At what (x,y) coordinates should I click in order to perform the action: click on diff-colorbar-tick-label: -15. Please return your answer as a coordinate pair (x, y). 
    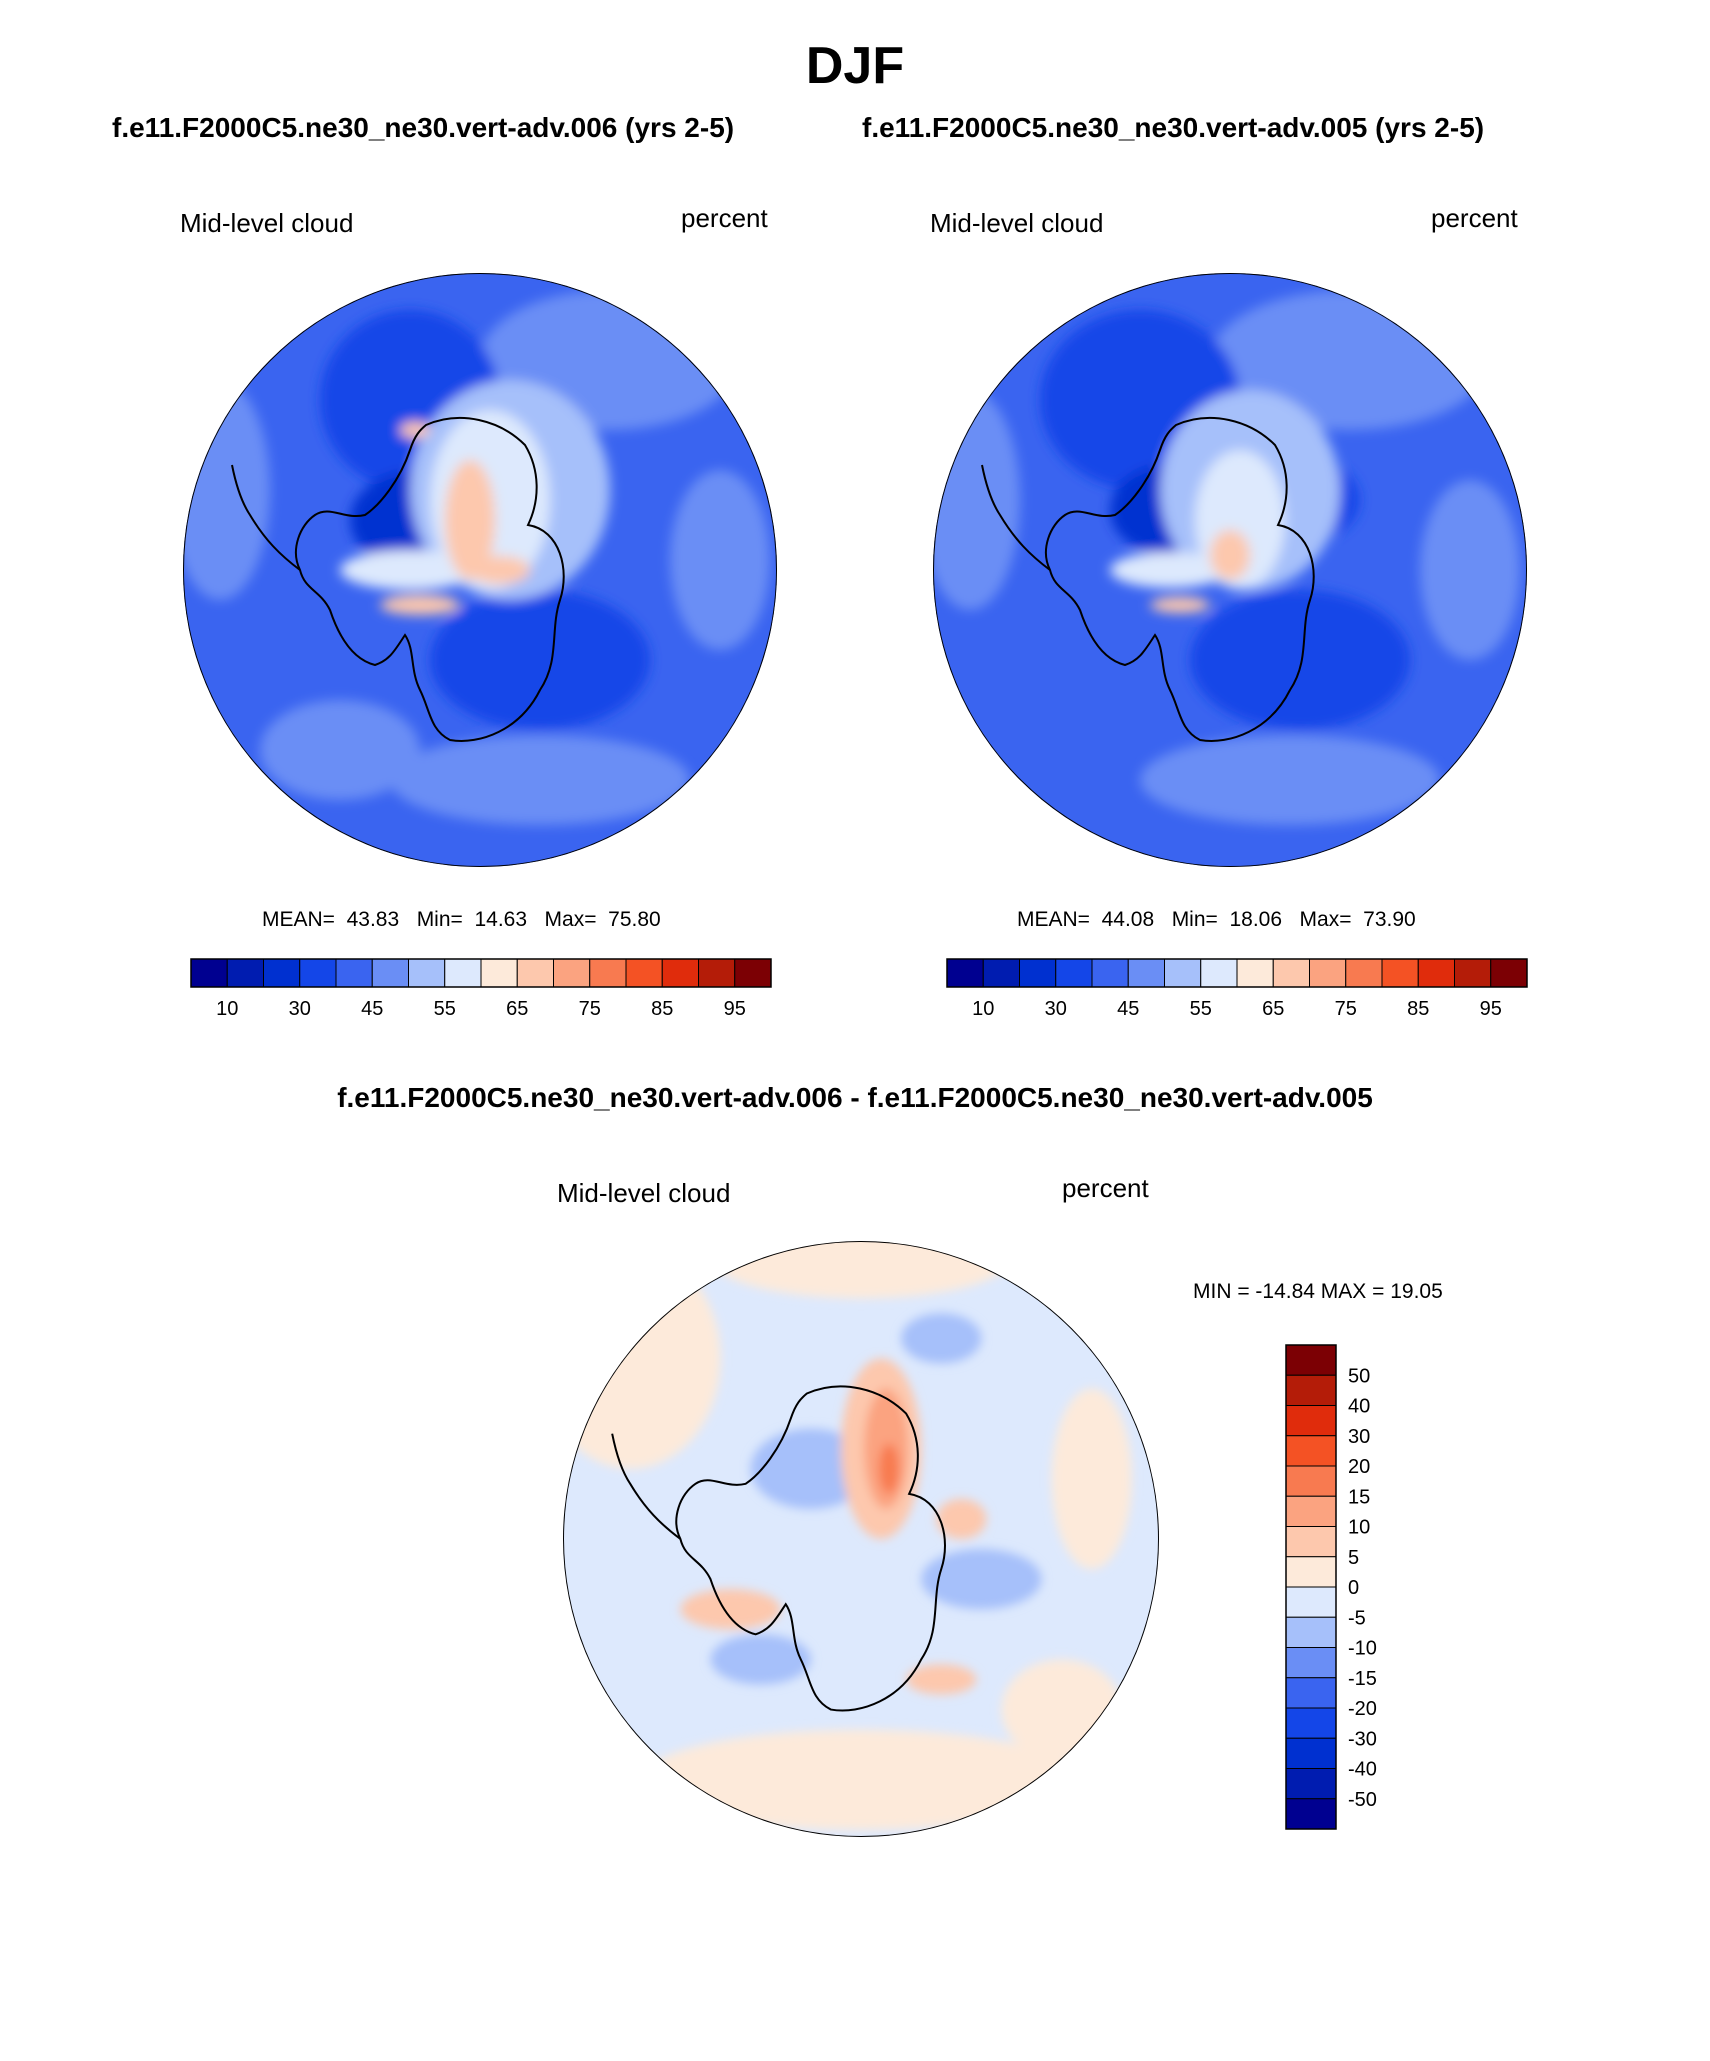
    Looking at the image, I should click on (1362, 1679).